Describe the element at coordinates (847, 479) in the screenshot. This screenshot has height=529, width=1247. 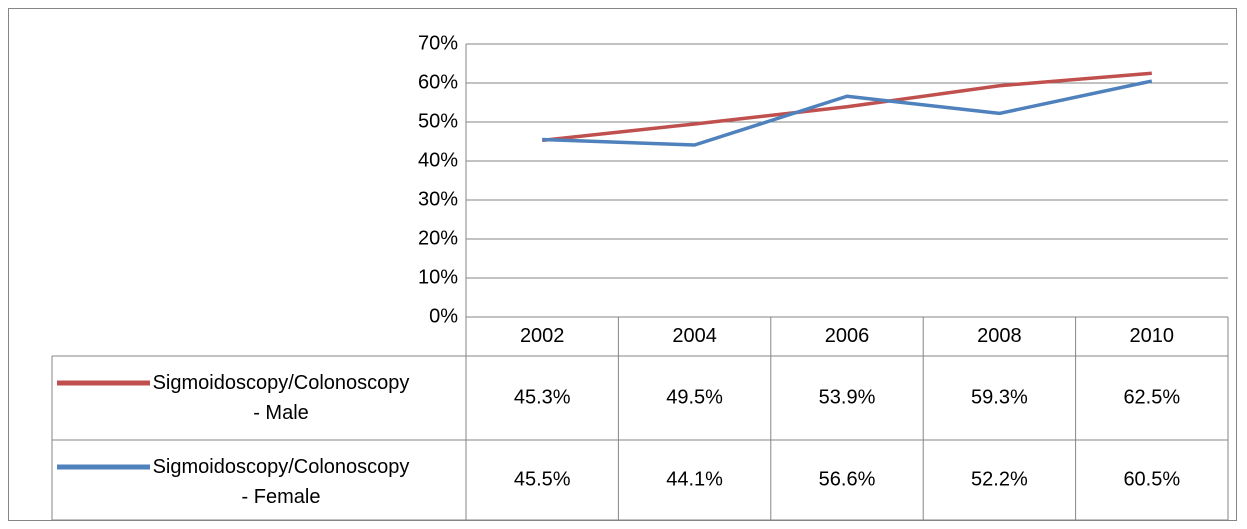
I see `table-value: 56.6%` at that location.